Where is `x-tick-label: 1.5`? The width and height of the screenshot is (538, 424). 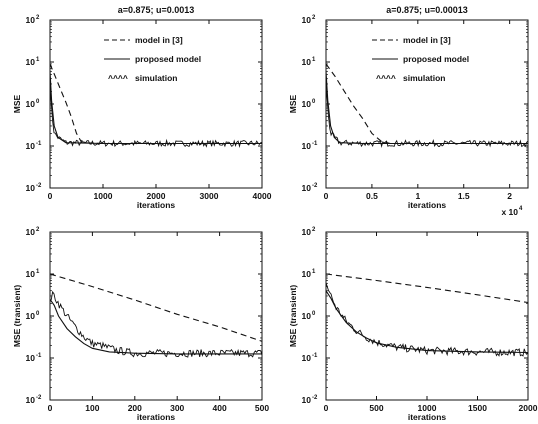
x-tick-label: 1.5 is located at coordinates (464, 196).